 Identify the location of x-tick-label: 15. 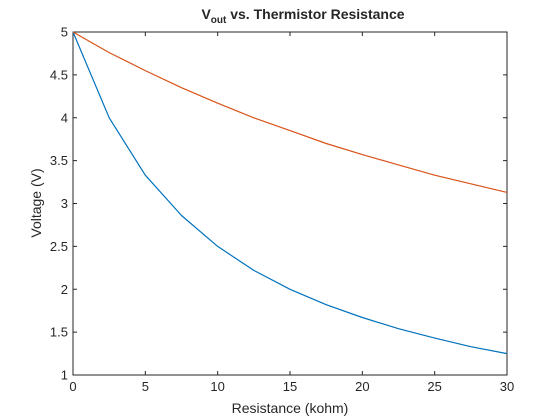
(290, 386).